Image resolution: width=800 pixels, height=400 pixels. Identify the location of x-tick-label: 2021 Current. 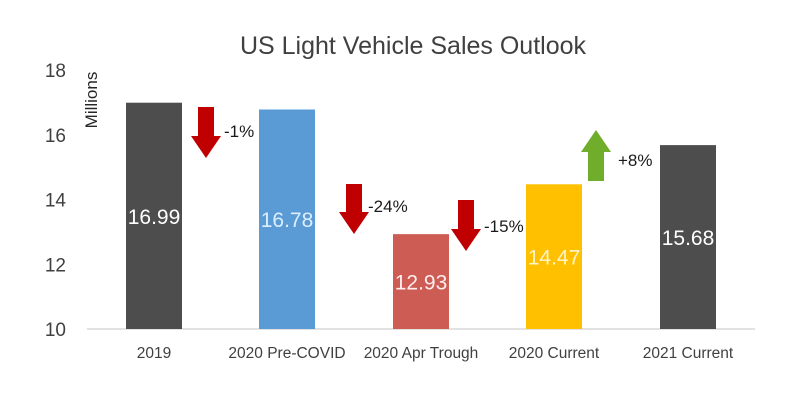
(688, 353).